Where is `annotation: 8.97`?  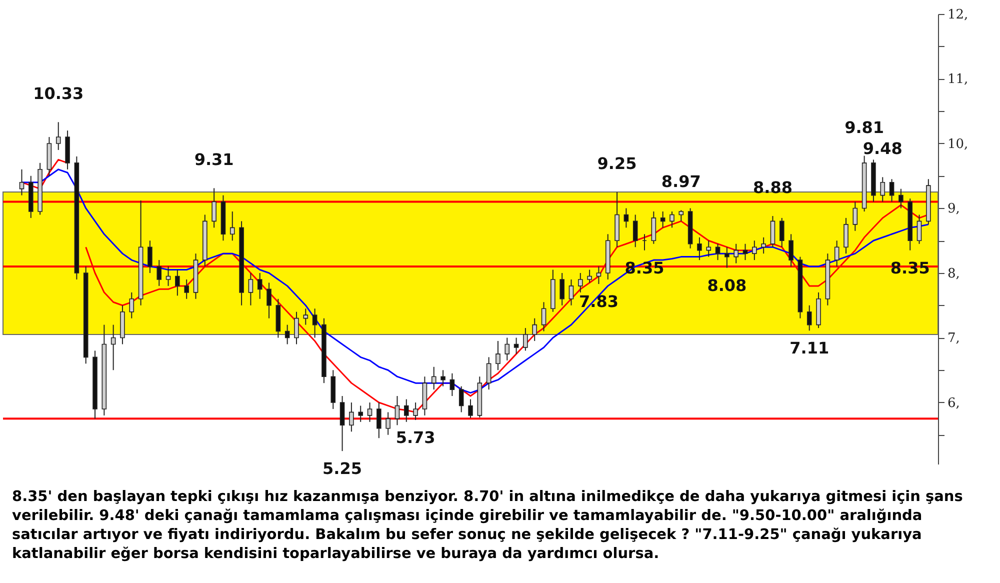 annotation: 8.97 is located at coordinates (681, 182).